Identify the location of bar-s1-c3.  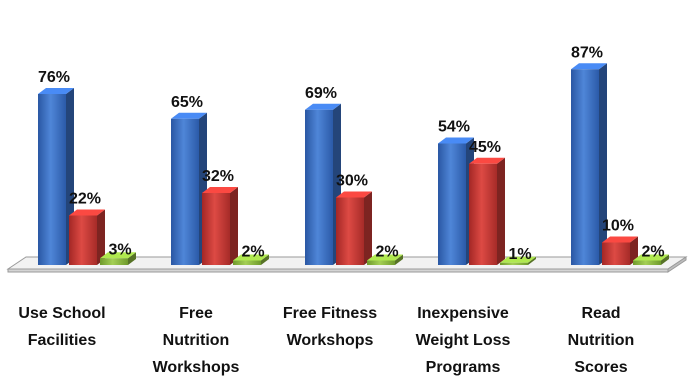
(487, 211).